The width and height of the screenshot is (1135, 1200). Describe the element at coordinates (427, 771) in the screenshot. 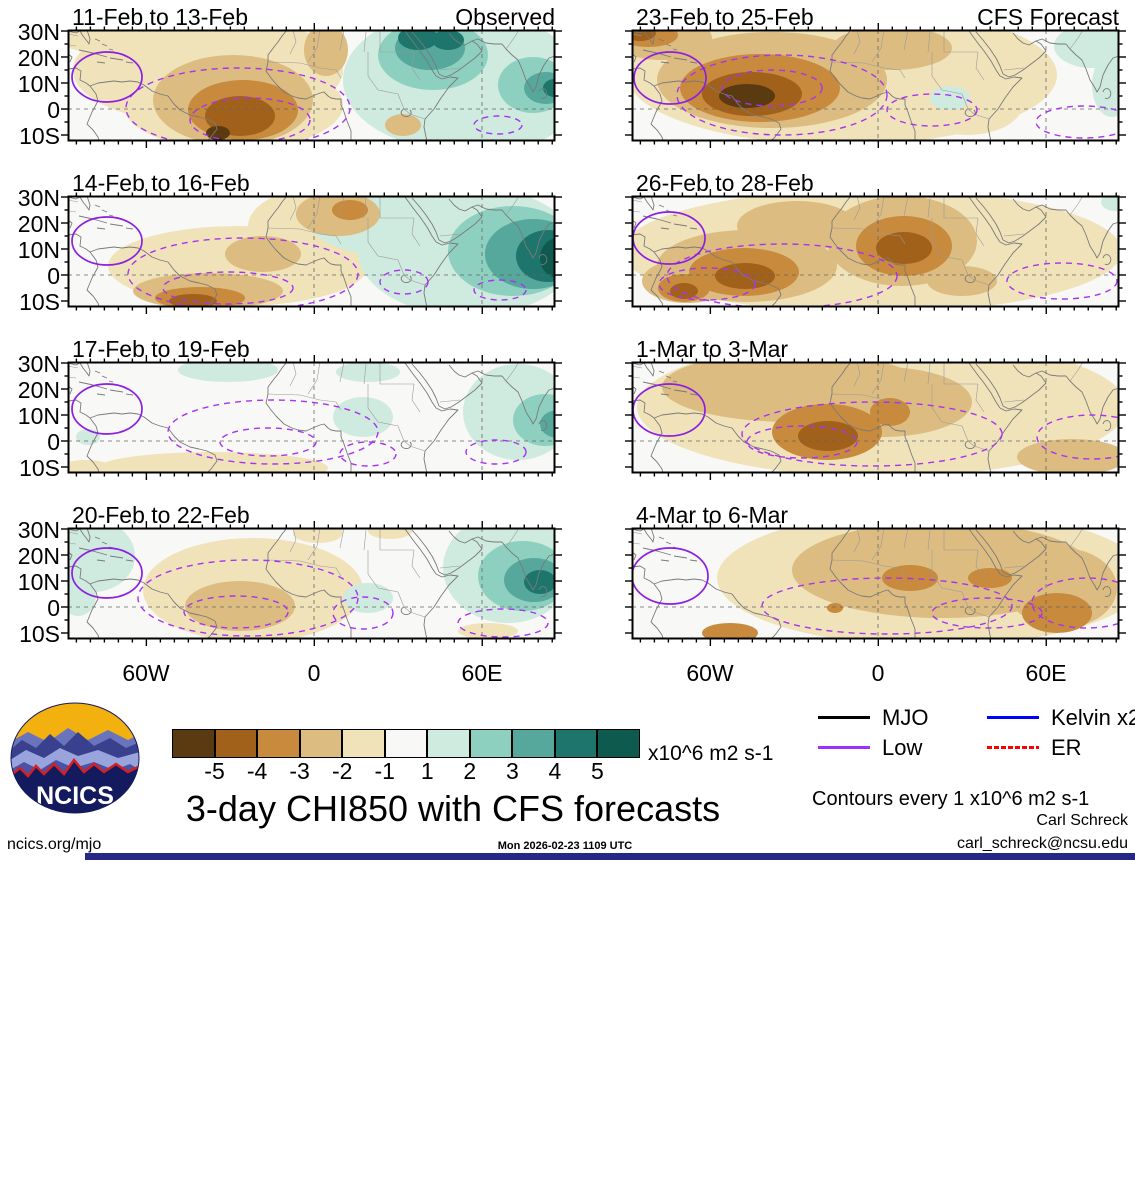

I see `colorbar-tick-label: 1` at that location.